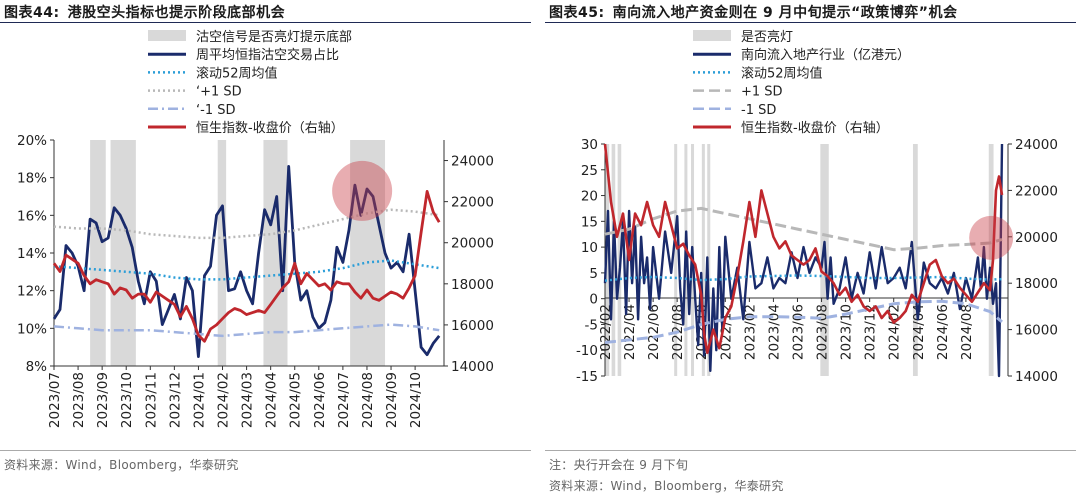  What do you see at coordinates (199, 400) in the screenshot?
I see `x-tick-label: 2024/01` at bounding box center [199, 400].